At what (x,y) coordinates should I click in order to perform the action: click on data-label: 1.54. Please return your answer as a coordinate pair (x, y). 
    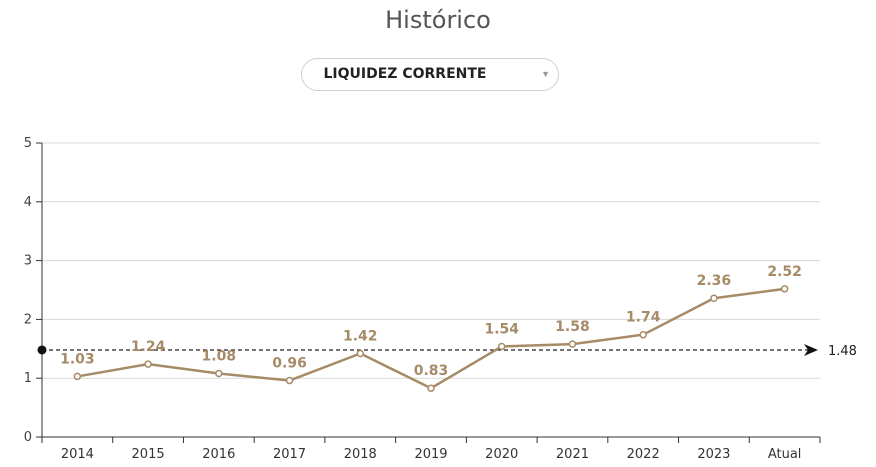
    Looking at the image, I should click on (501, 329).